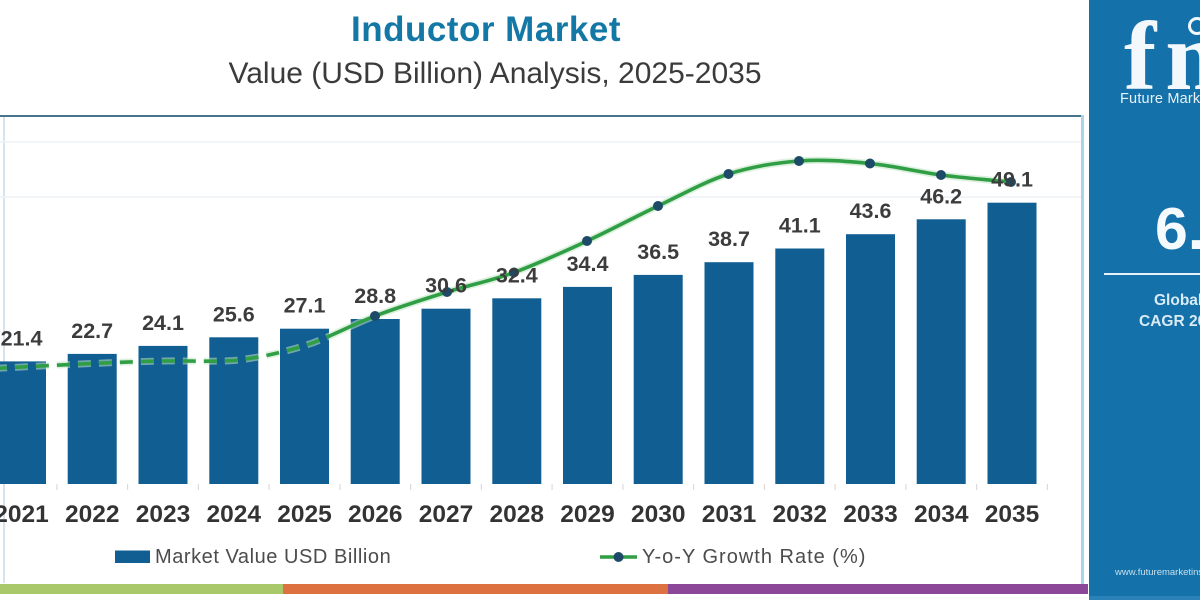  I want to click on svg-text: 46.2, so click(941, 196).